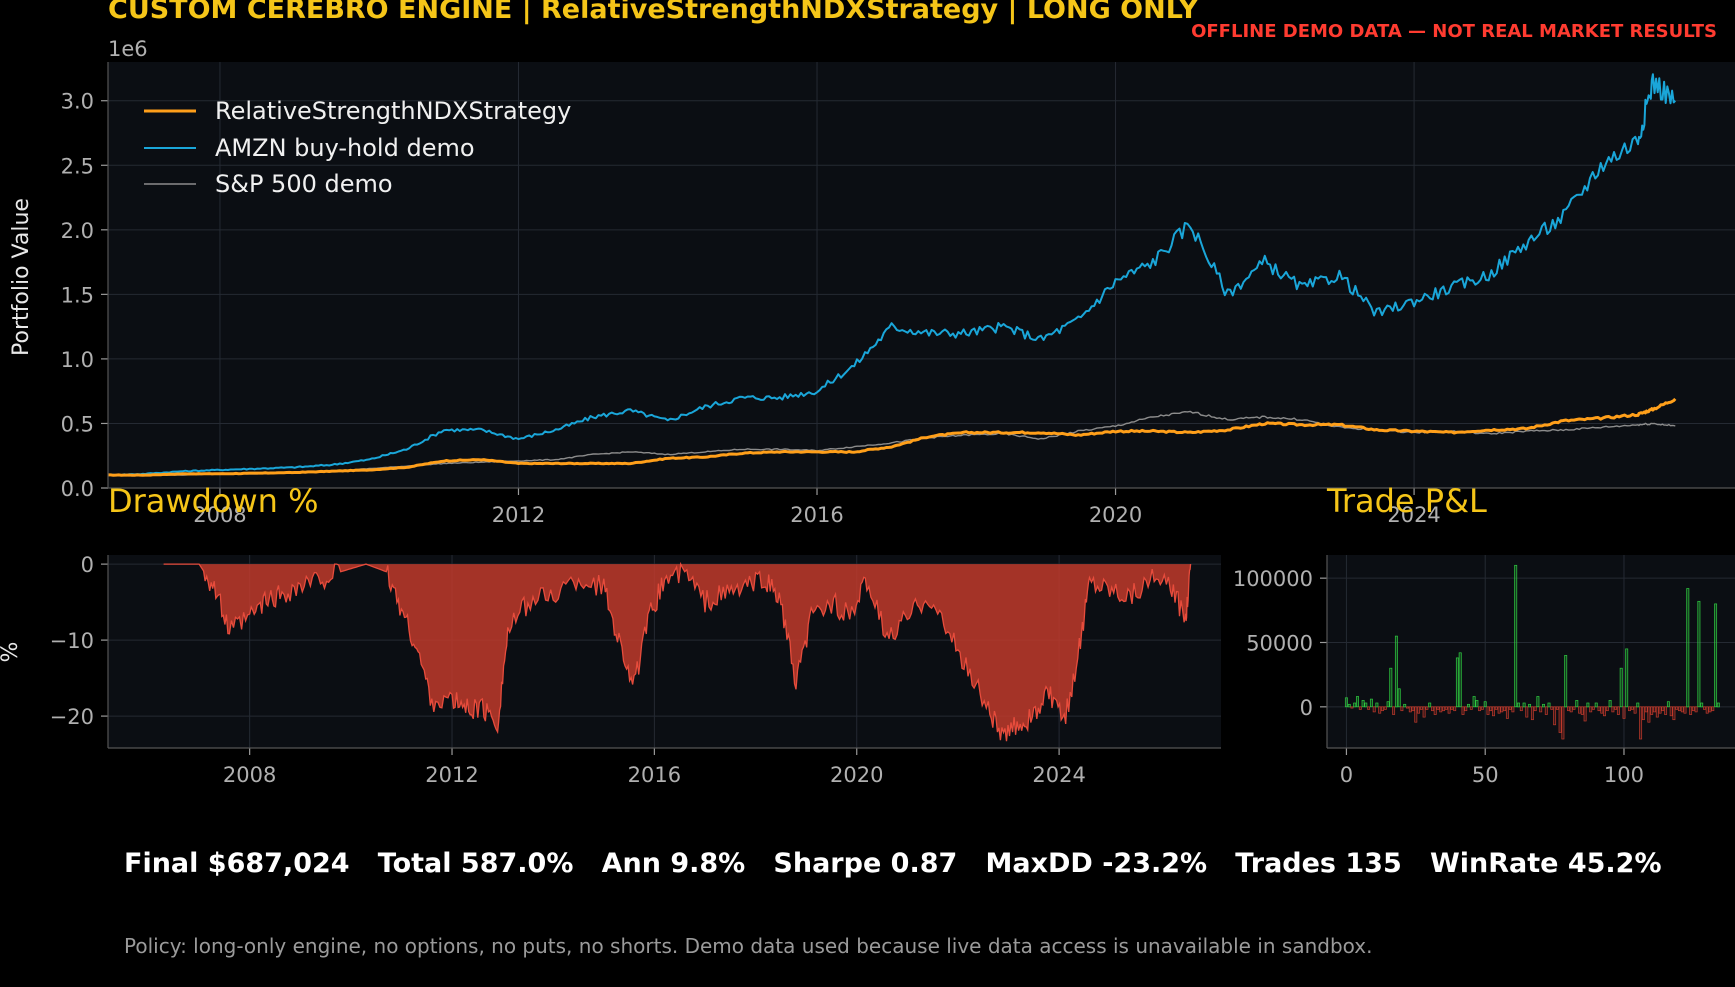 Image resolution: width=1735 pixels, height=987 pixels. I want to click on legend-label: S&P 500 demo, so click(304, 184).